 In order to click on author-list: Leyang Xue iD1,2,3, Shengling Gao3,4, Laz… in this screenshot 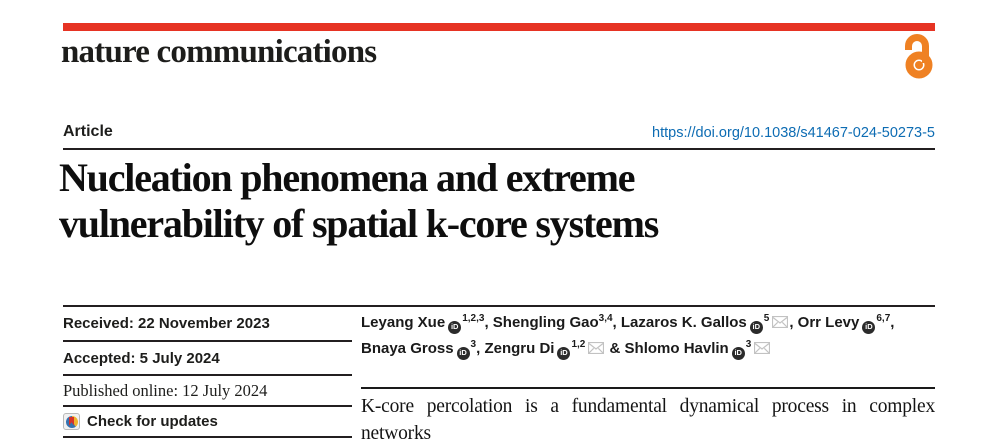, I will do `click(651, 336)`.